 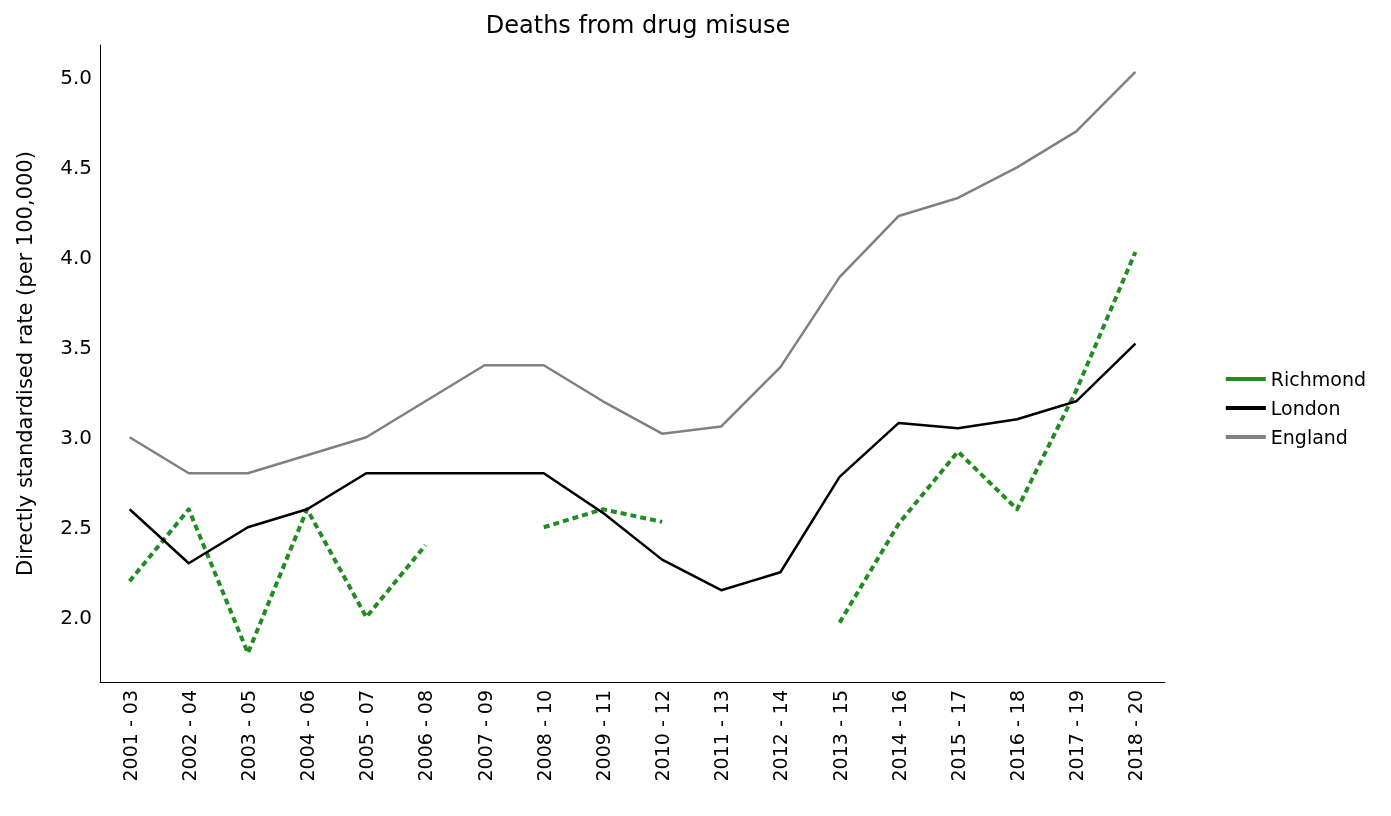 I want to click on x-tick-label: 2005 - 07, so click(x=366, y=736).